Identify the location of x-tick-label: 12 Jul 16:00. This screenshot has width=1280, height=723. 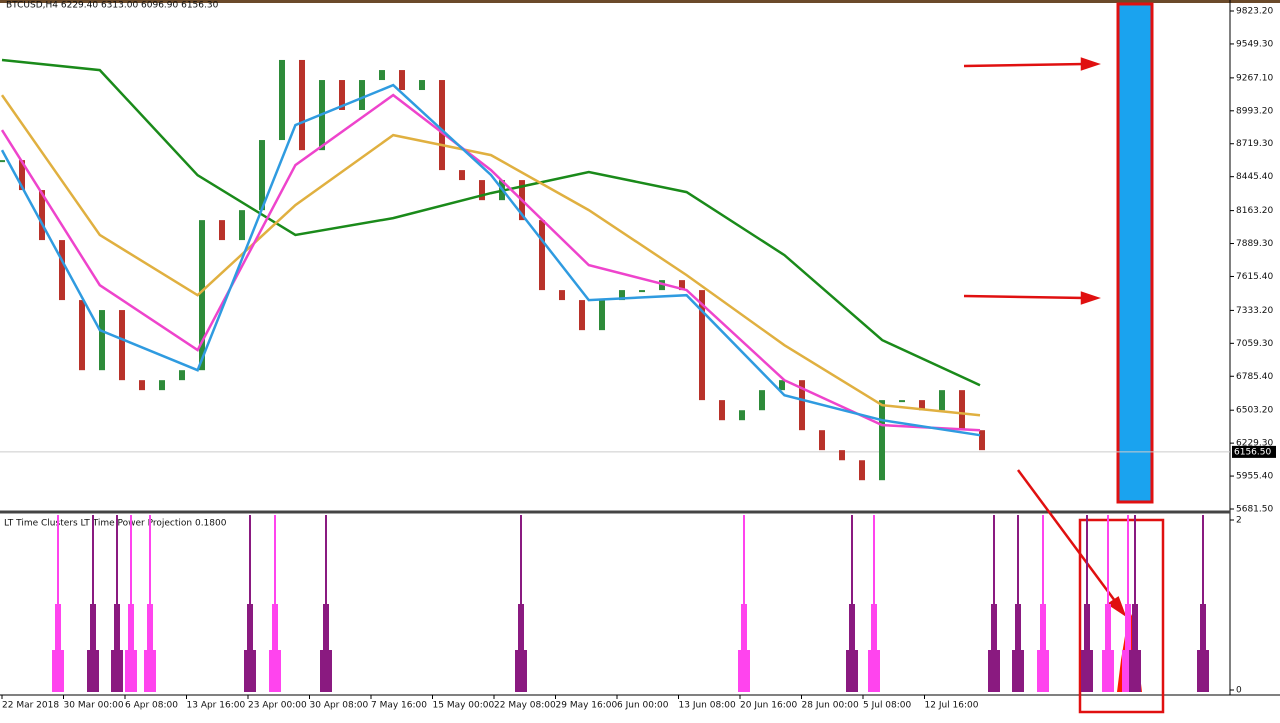
(952, 706).